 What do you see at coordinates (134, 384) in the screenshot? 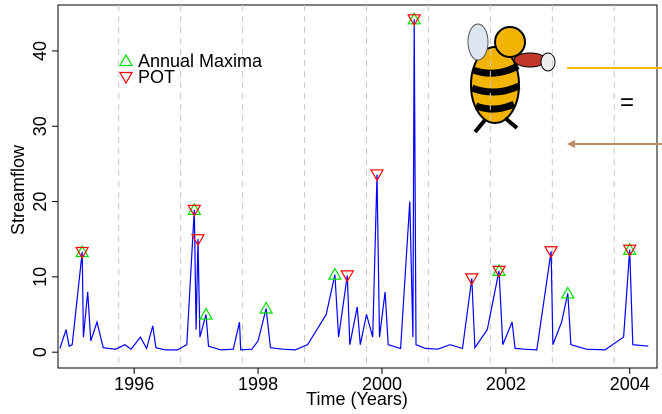
I see `x-tick-label: 1996` at bounding box center [134, 384].